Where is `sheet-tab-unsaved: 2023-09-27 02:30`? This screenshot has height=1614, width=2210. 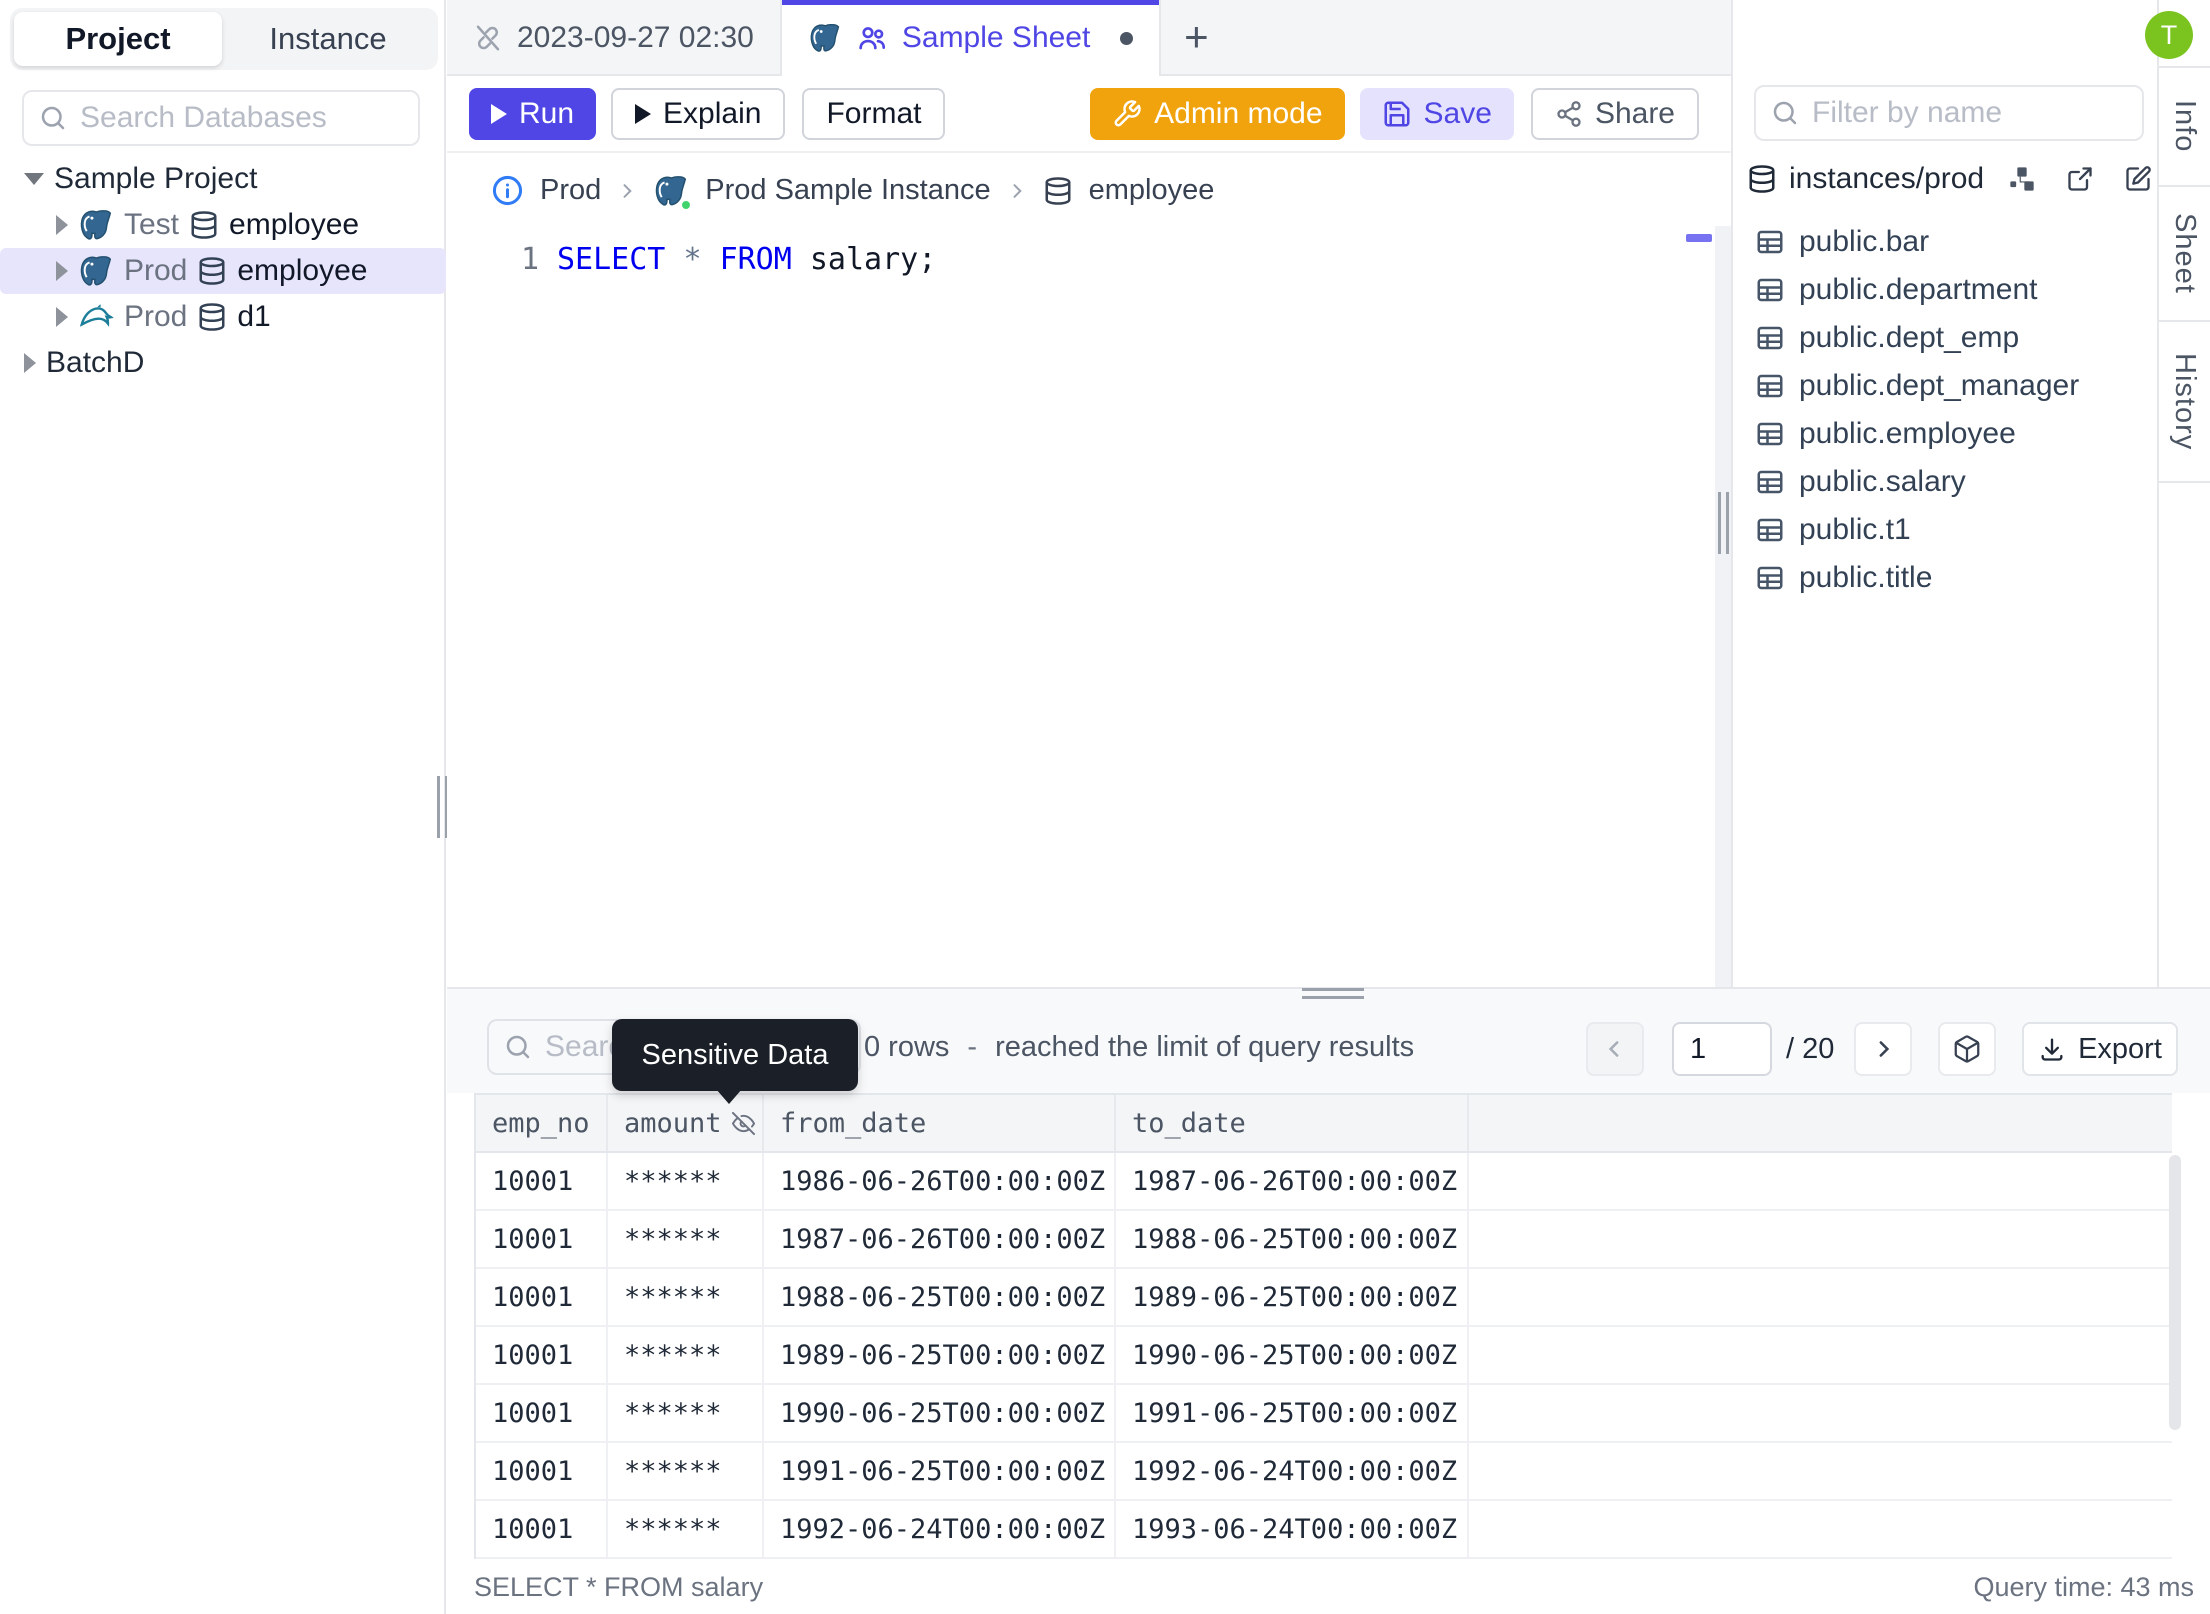
sheet-tab-unsaved: 2023-09-27 02:30 is located at coordinates (614, 38).